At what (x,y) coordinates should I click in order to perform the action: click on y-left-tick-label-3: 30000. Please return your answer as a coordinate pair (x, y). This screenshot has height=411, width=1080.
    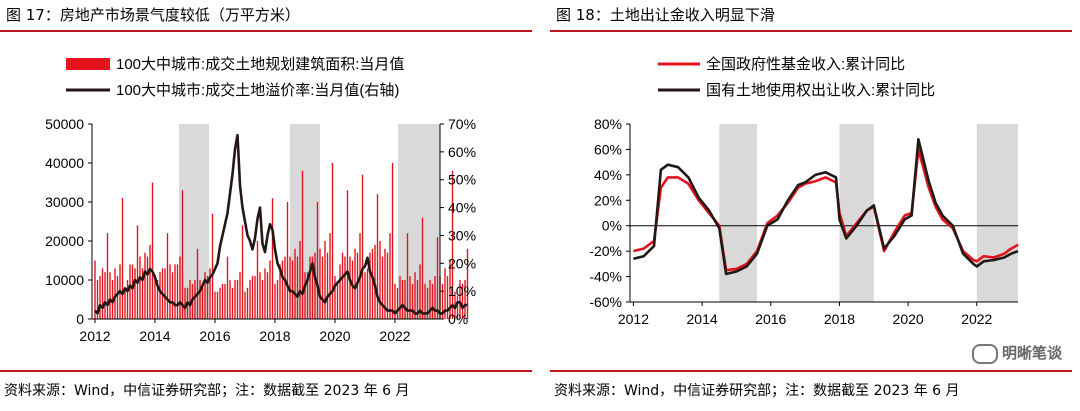
    Looking at the image, I should click on (64, 202).